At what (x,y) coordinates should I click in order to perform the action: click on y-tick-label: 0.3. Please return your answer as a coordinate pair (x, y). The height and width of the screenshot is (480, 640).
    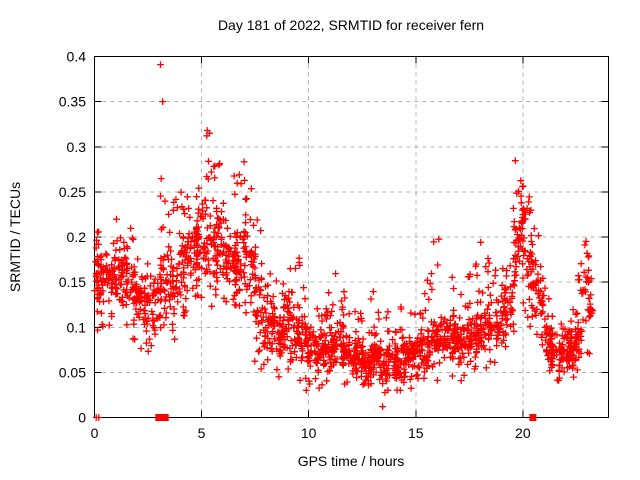
    Looking at the image, I should click on (77, 147).